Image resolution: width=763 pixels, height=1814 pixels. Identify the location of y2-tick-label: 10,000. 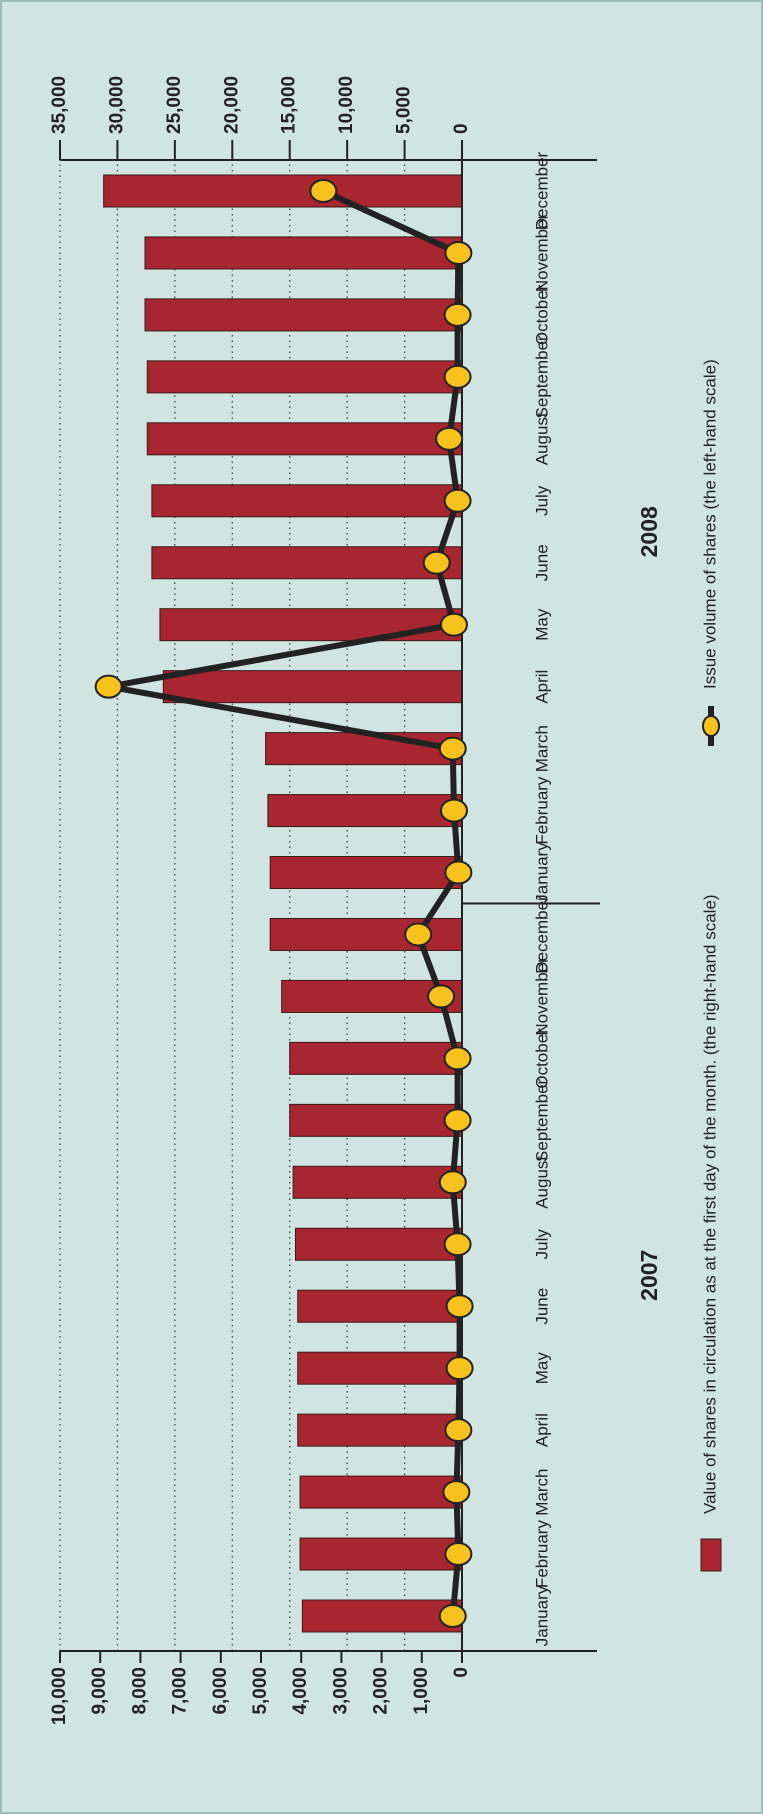
(346, 105).